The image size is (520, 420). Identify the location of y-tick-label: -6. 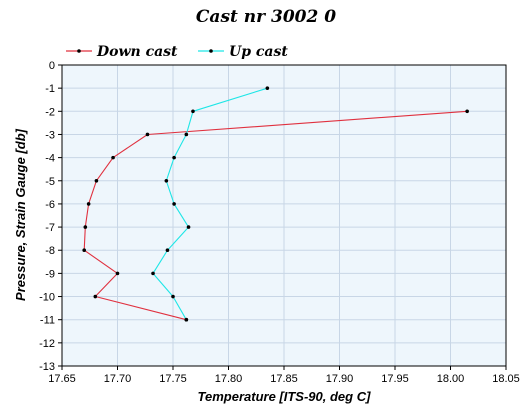
(50, 205).